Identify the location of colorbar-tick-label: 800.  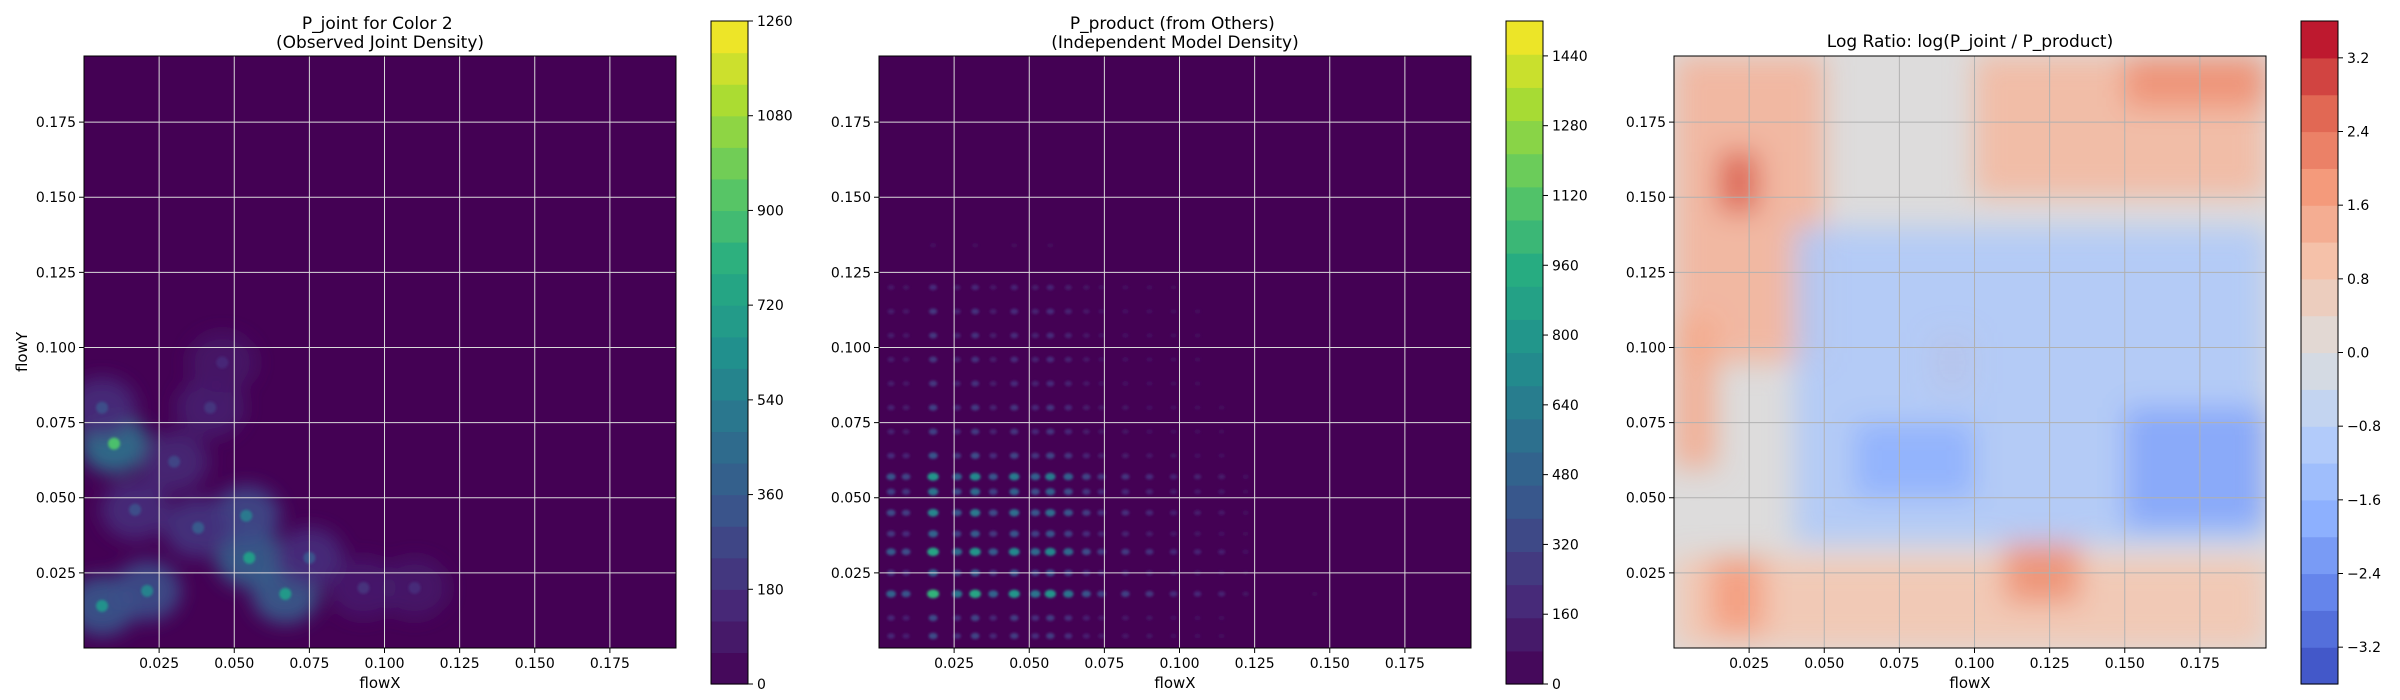
(1565, 336).